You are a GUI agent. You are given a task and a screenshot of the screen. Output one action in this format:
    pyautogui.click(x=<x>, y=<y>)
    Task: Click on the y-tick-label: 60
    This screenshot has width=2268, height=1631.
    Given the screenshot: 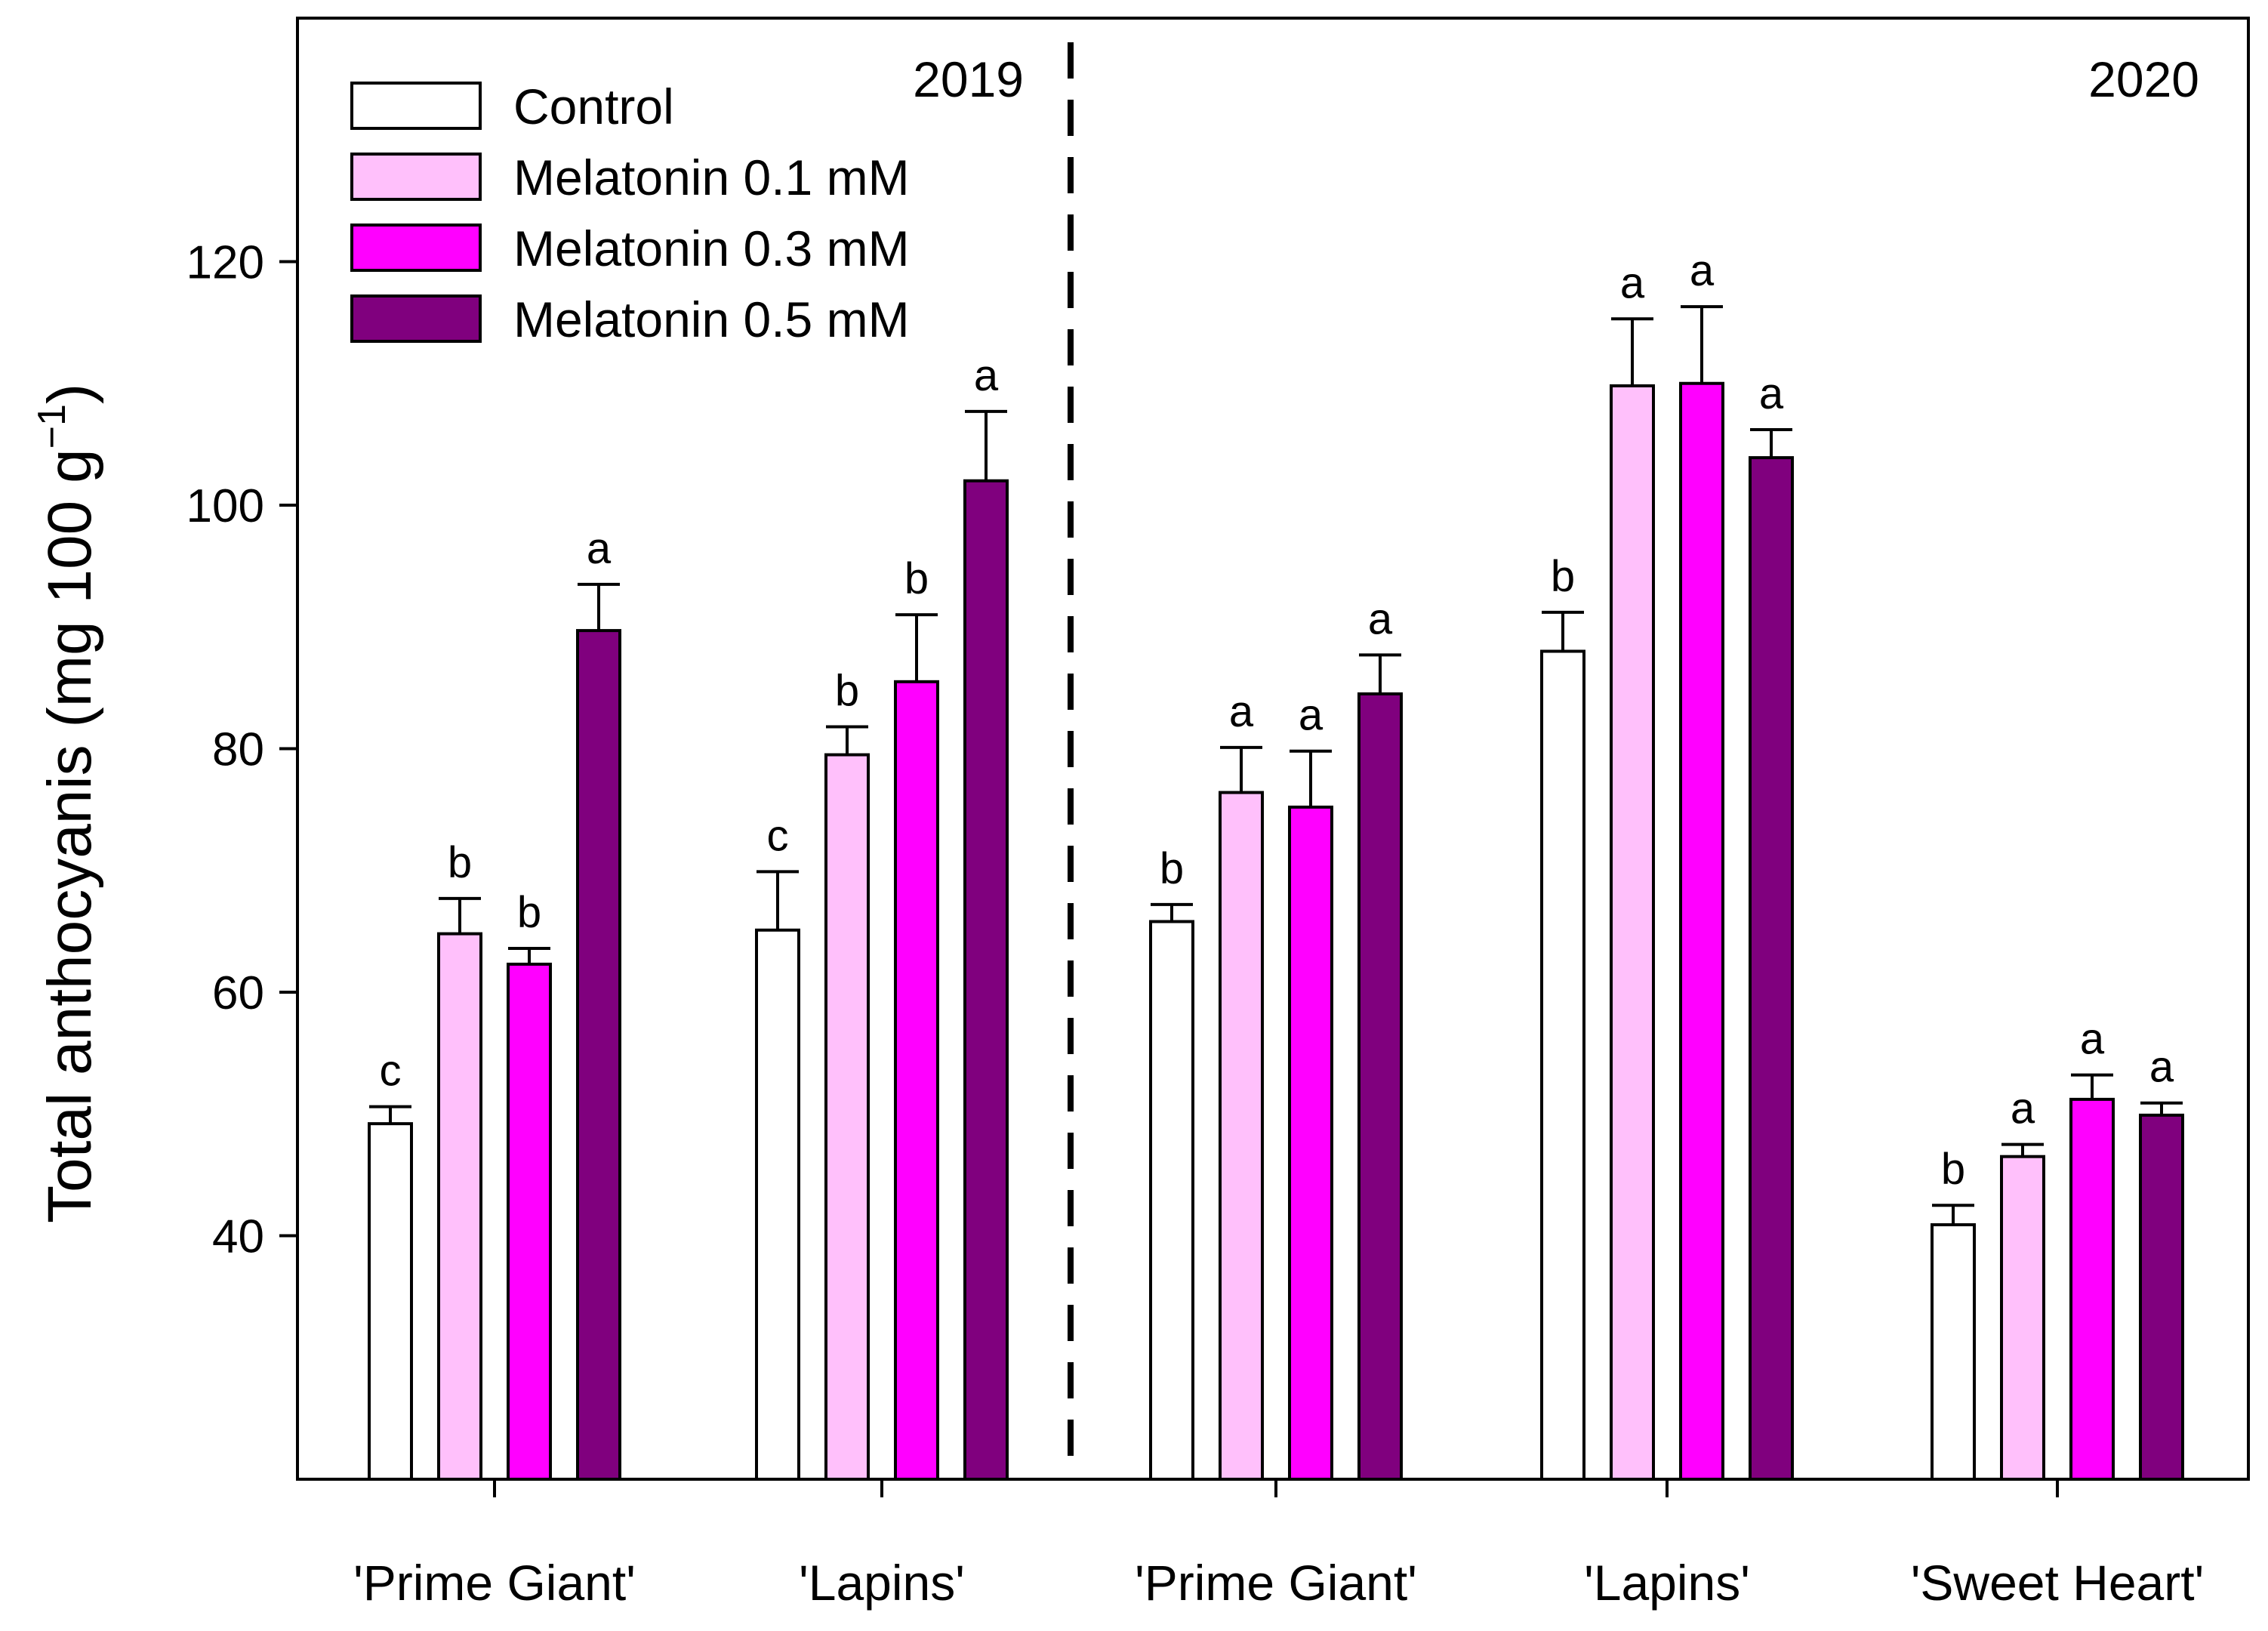 What is the action you would take?
    pyautogui.click(x=238, y=993)
    